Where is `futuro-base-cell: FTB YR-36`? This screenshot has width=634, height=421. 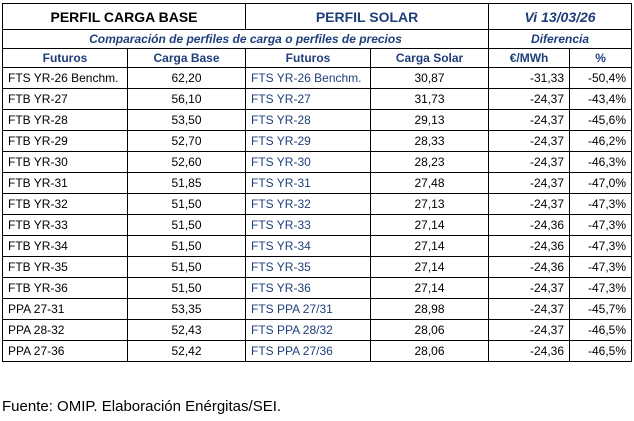
futuro-base-cell: FTB YR-36 is located at coordinates (65, 288).